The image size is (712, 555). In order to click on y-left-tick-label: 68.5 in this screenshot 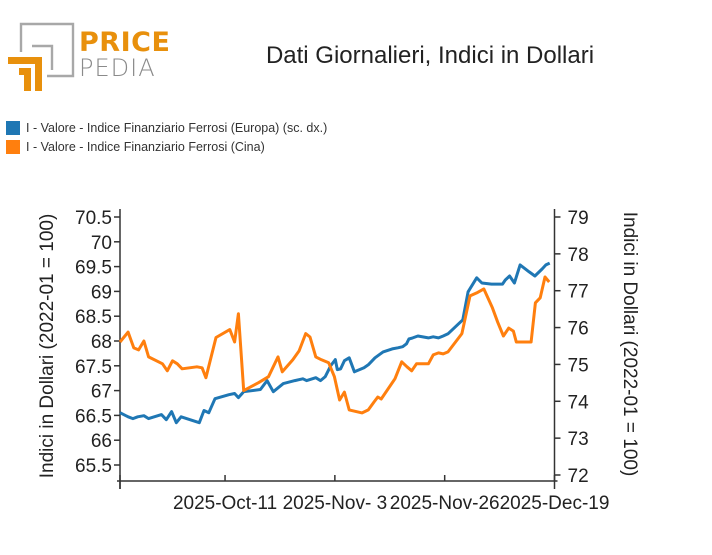, I will do `click(93, 317)`.